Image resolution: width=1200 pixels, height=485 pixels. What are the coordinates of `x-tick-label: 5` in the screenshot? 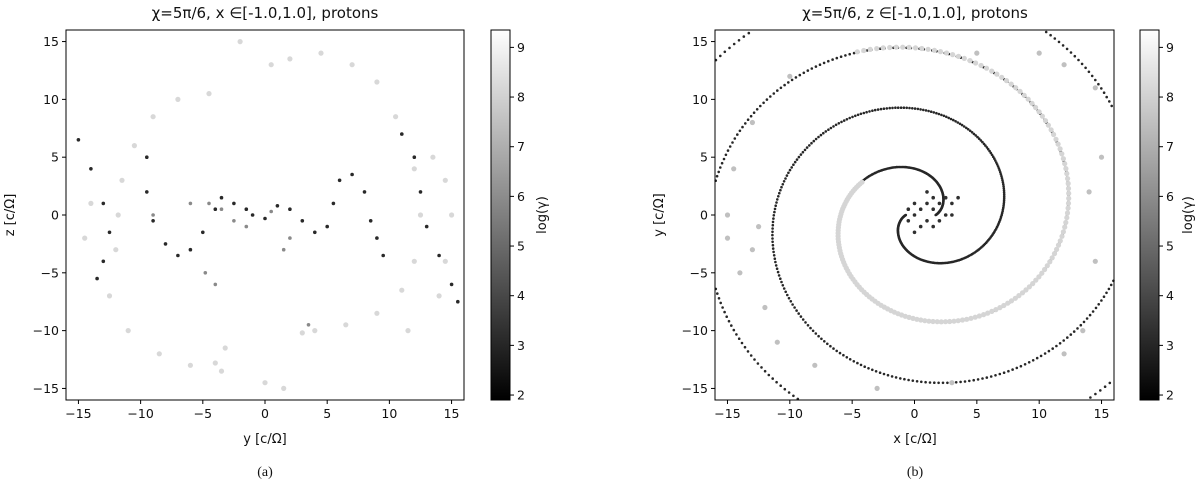 It's located at (977, 413).